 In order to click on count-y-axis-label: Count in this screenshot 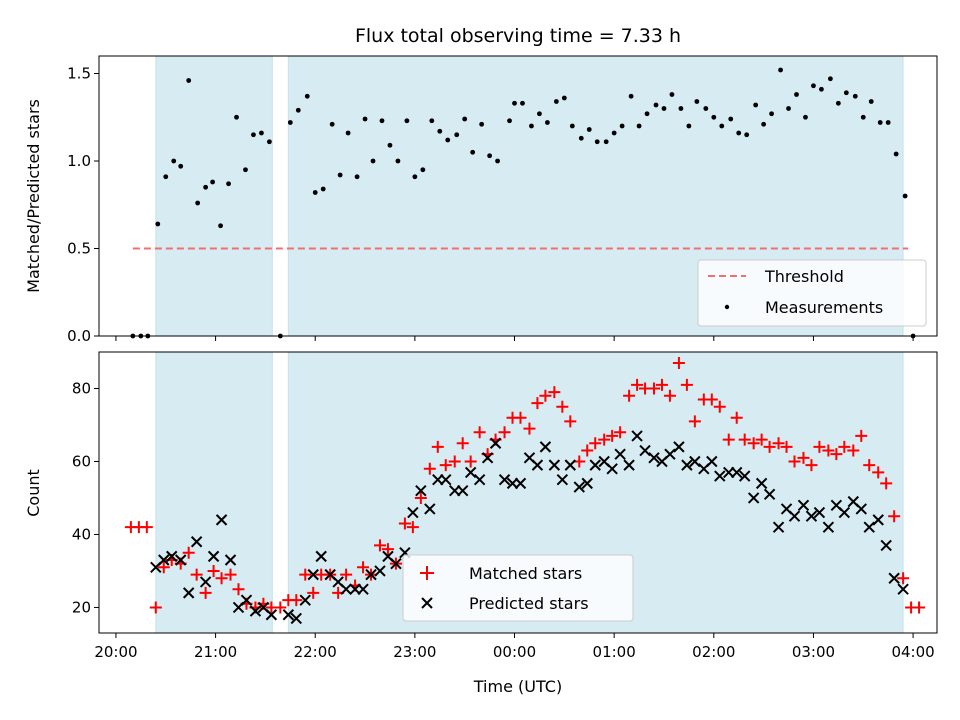, I will do `click(33, 493)`.